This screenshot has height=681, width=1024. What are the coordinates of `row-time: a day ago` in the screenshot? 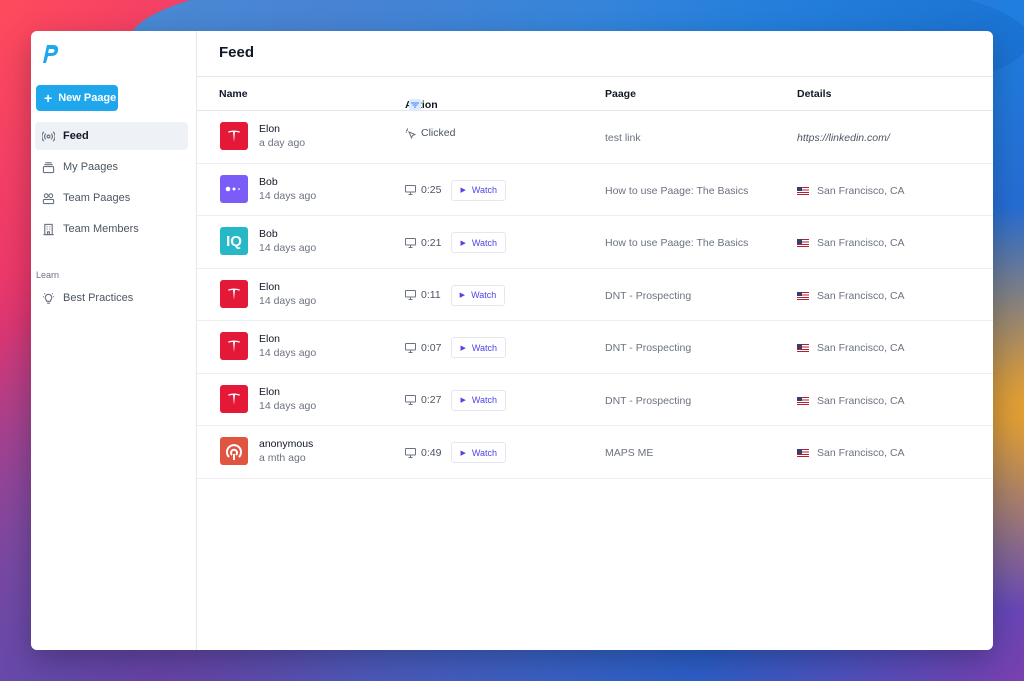 It's located at (282, 143).